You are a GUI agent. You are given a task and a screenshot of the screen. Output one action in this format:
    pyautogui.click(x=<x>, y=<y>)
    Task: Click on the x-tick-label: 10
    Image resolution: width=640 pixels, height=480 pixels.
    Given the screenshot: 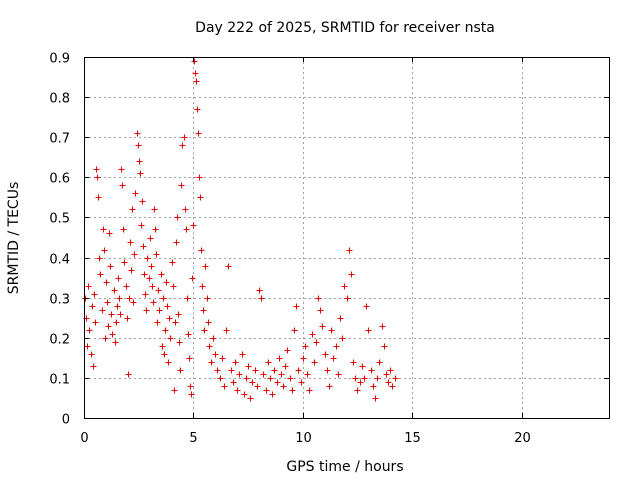 What is the action you would take?
    pyautogui.click(x=303, y=438)
    